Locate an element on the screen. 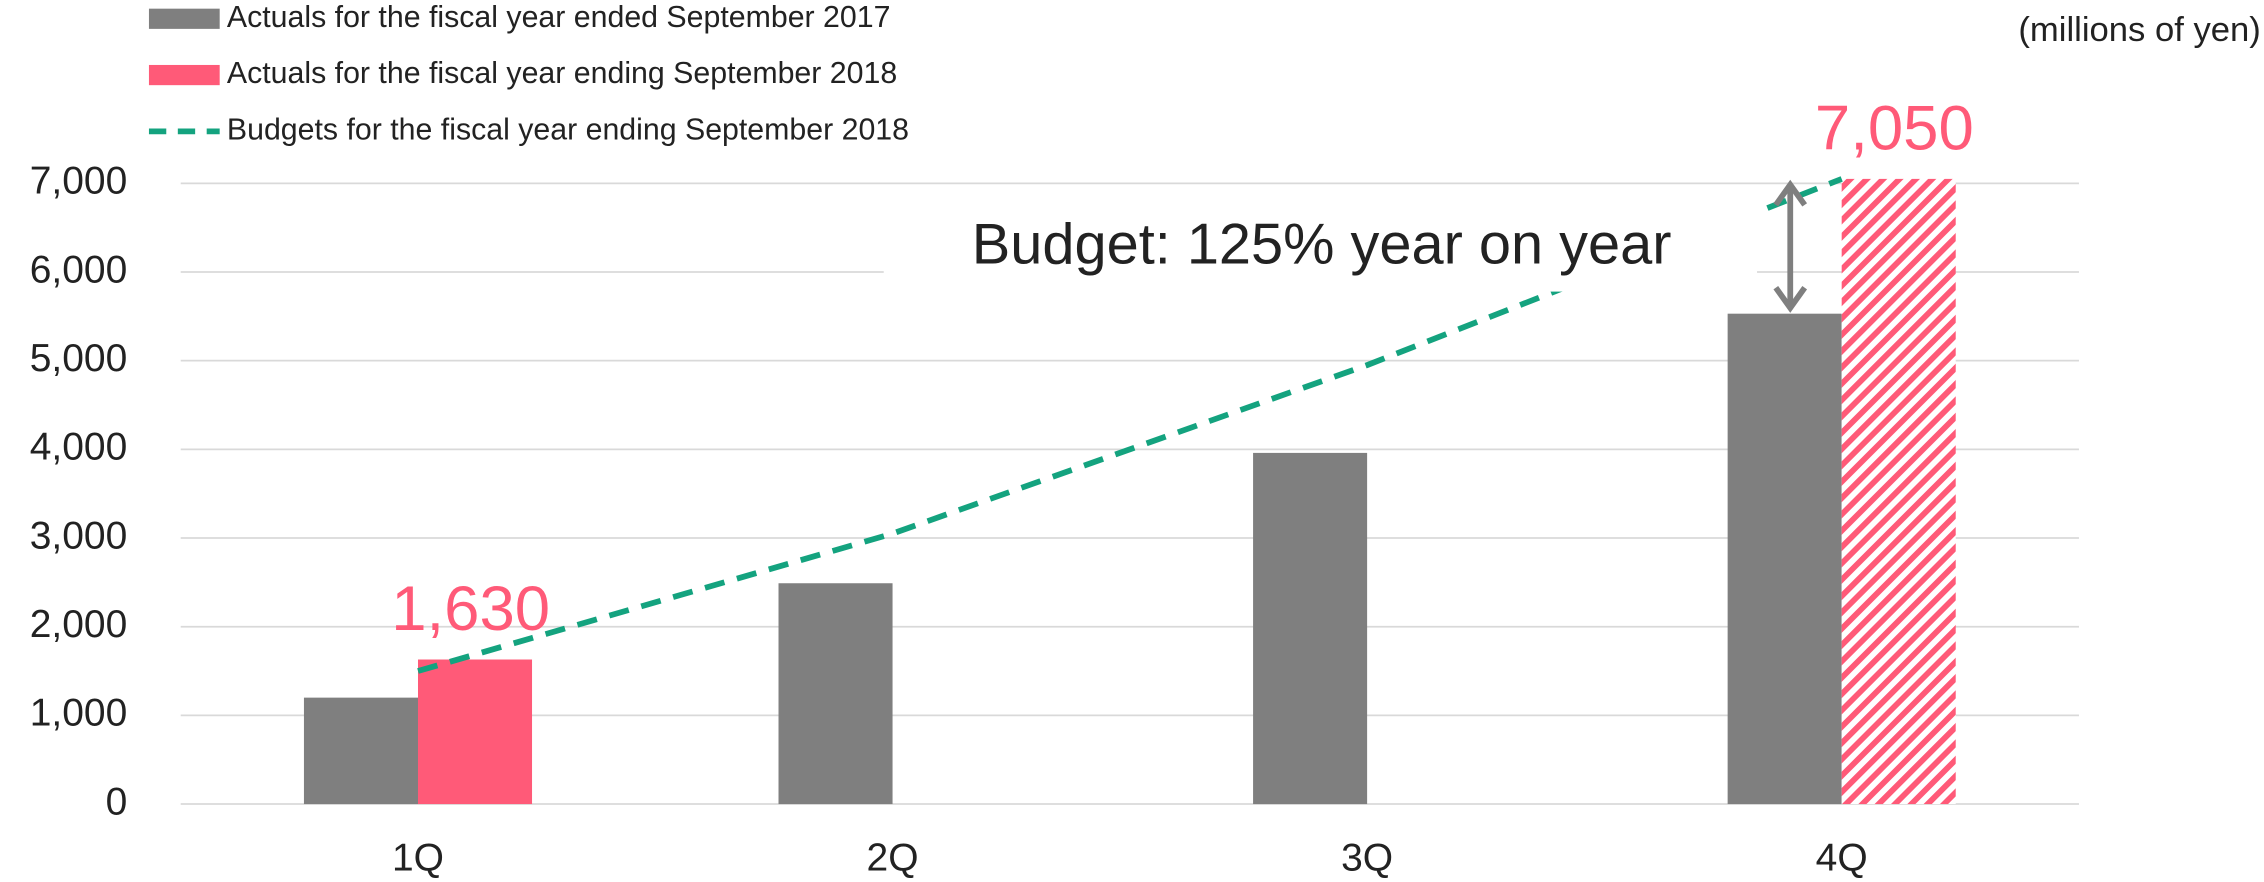  x-tick-label: 4Q is located at coordinates (1842, 858).